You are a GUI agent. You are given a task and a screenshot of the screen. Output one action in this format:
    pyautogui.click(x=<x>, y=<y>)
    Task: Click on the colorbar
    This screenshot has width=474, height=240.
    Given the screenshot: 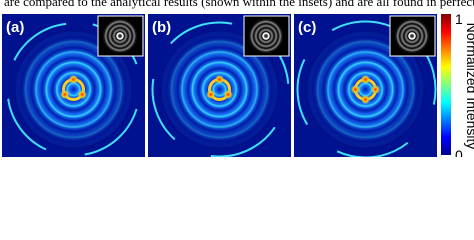 What is the action you would take?
    pyautogui.click(x=446, y=84)
    